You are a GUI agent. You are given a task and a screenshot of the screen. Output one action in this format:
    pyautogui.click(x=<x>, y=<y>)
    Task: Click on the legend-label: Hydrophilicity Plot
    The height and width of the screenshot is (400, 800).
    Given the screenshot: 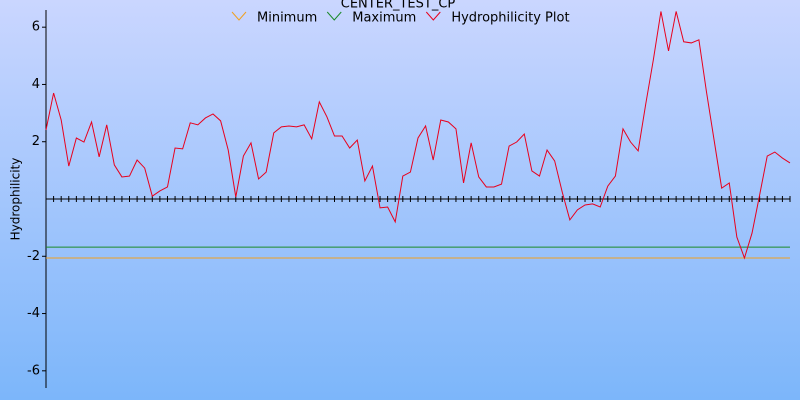 What is the action you would take?
    pyautogui.click(x=510, y=18)
    